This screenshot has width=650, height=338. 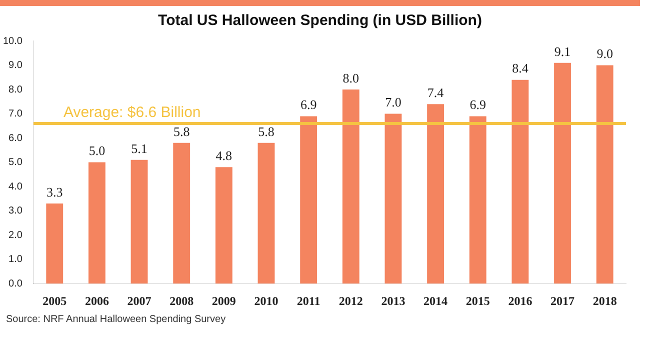 What do you see at coordinates (12, 41) in the screenshot?
I see `y-tick-label: 10.0` at bounding box center [12, 41].